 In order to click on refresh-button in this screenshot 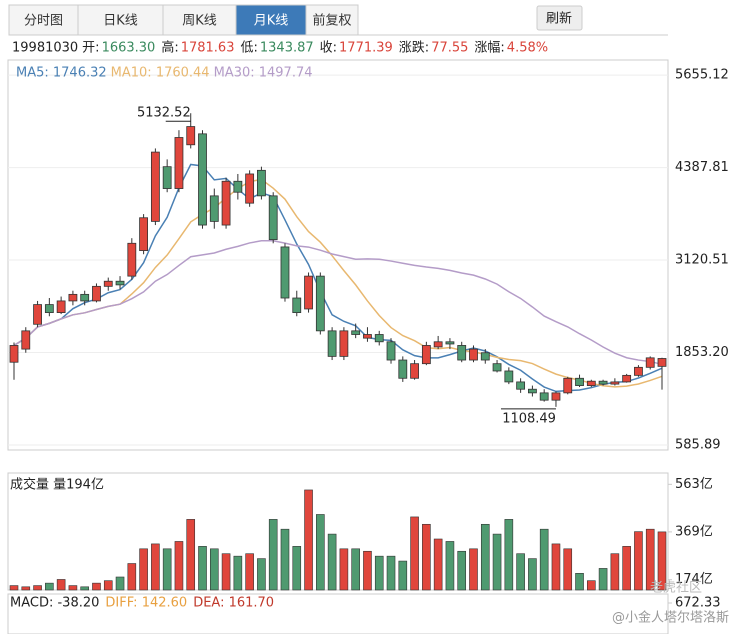, I will do `click(559, 18)`.